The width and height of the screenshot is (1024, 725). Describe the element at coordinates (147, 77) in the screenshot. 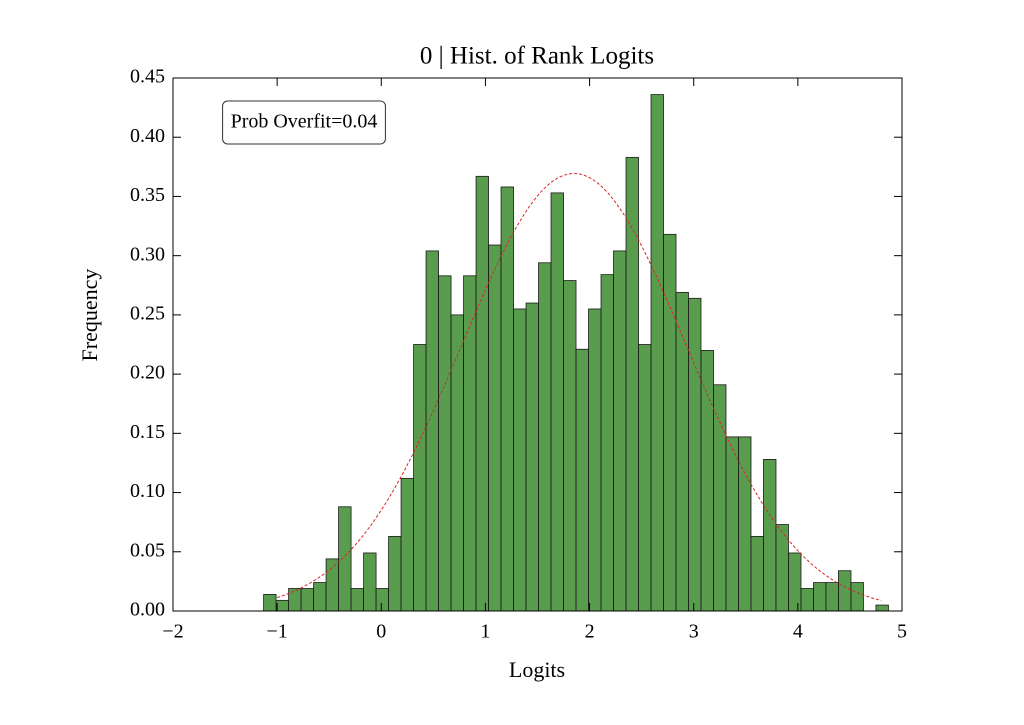

I see `y-tick-label: 0.45` at that location.